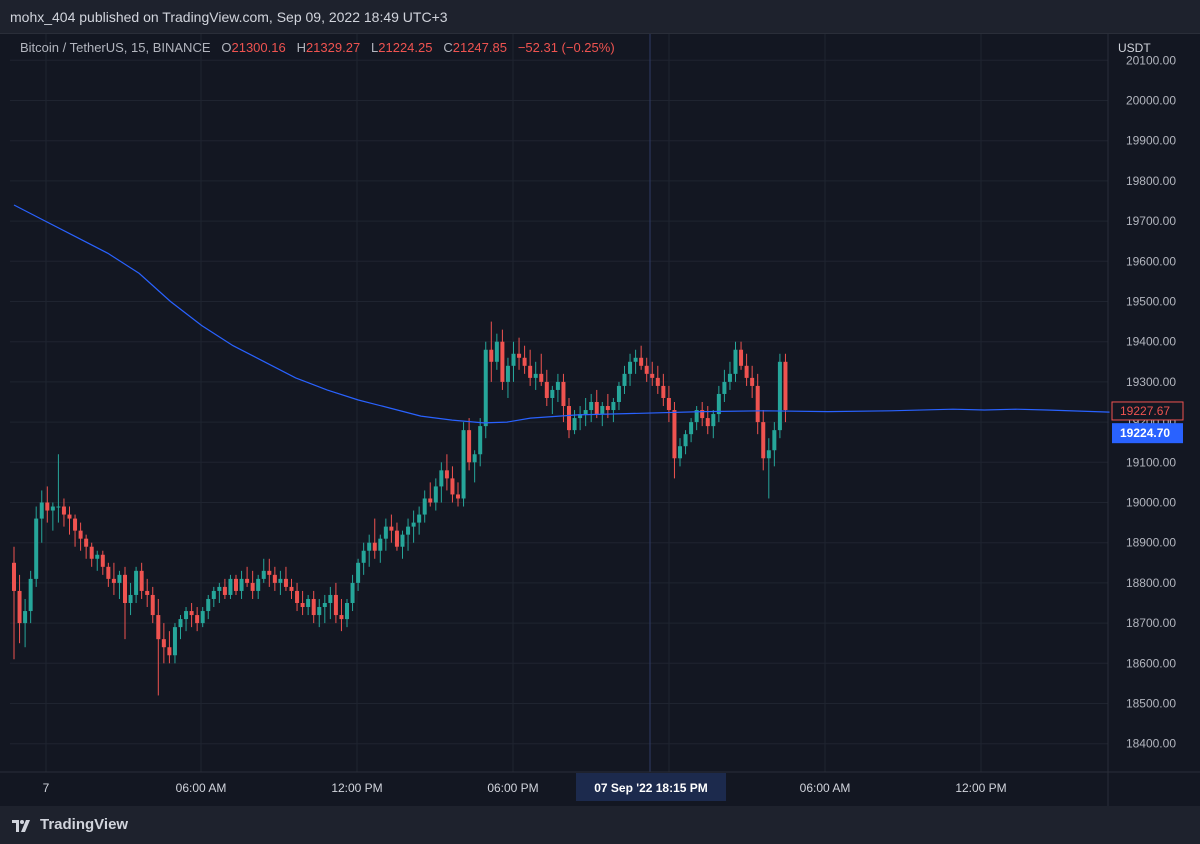  Describe the element at coordinates (1151, 141) in the screenshot. I see `price-tick-label: 19900.00` at that location.